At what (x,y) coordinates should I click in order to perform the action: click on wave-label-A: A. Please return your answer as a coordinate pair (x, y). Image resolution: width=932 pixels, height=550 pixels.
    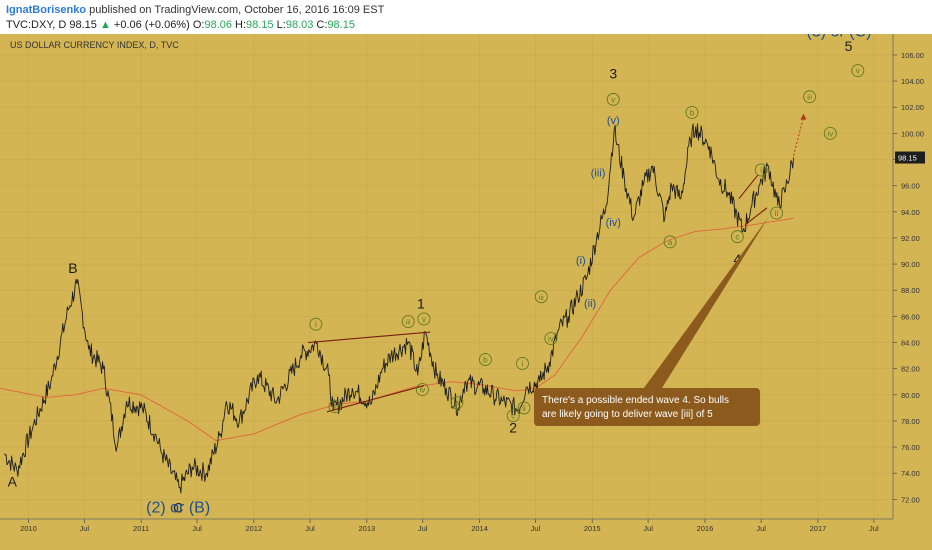
    Looking at the image, I should click on (13, 481).